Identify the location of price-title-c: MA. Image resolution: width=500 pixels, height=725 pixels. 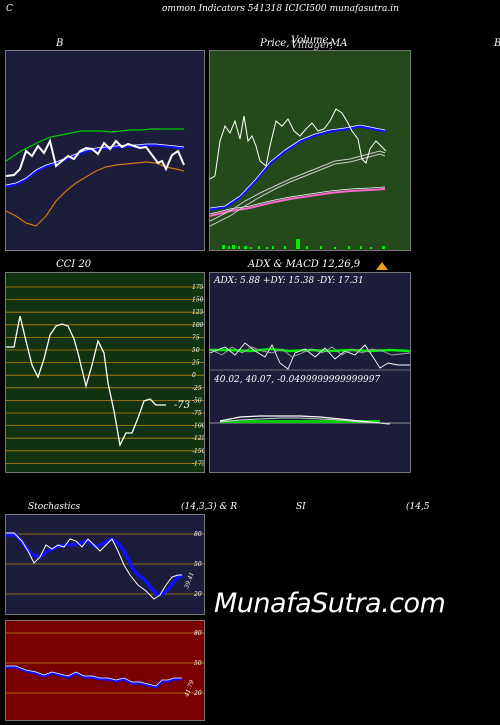
(339, 43).